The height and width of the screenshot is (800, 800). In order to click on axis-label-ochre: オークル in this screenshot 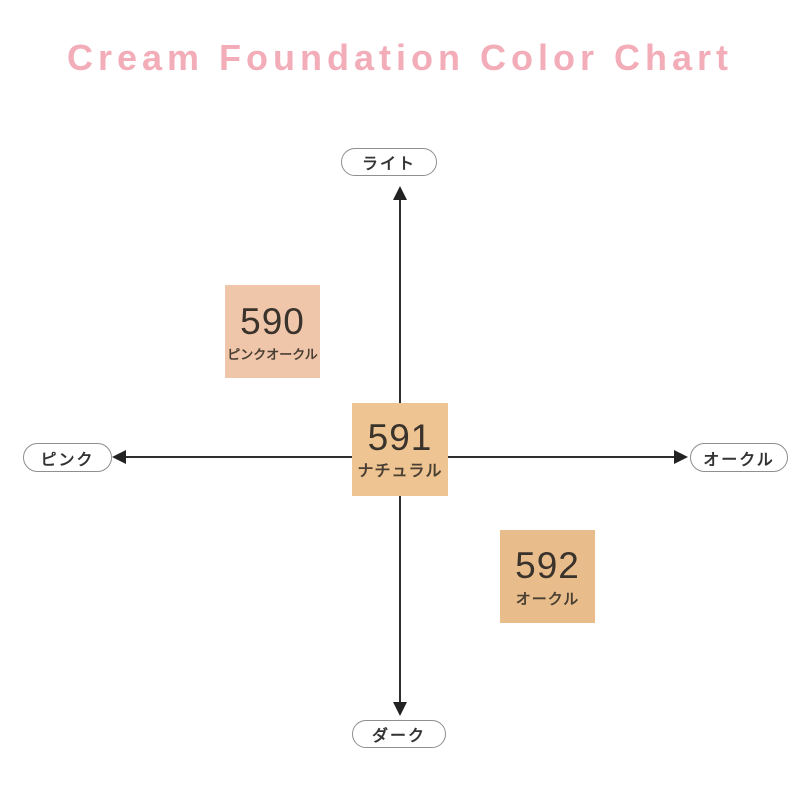, I will do `click(739, 457)`.